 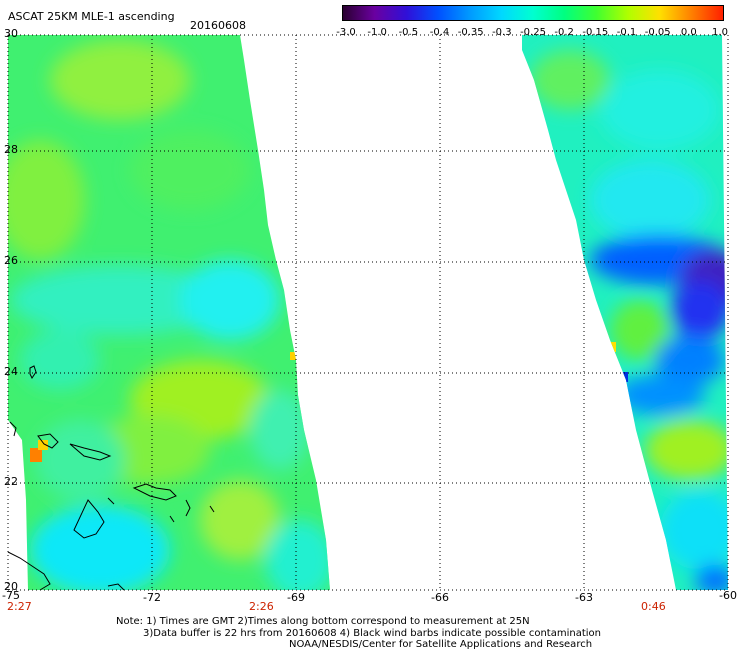 I want to click on x-label-63: -63, so click(x=584, y=597).